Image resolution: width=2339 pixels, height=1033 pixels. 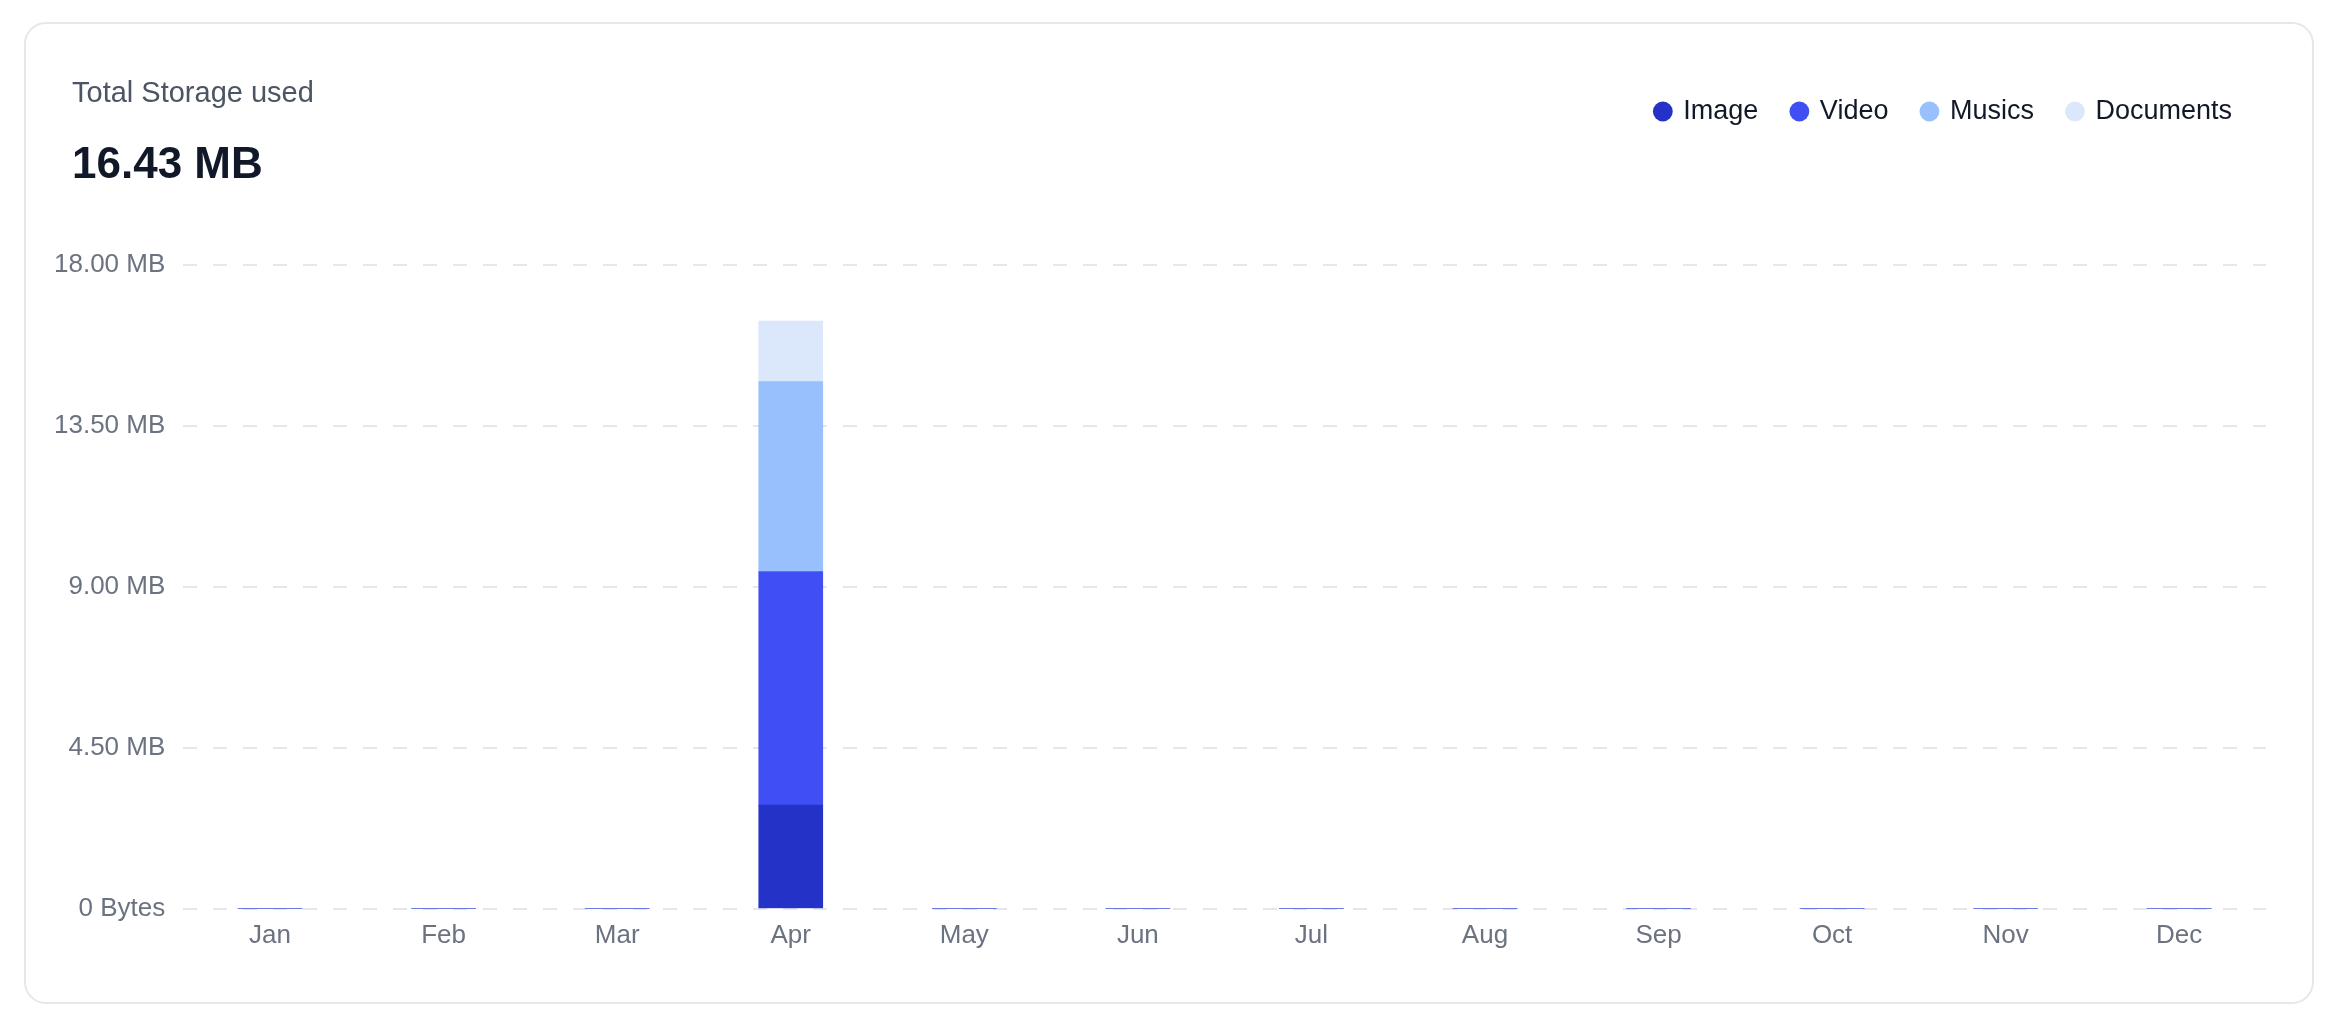 What do you see at coordinates (109, 424) in the screenshot?
I see `y-tick-label: 13.50 MB` at bounding box center [109, 424].